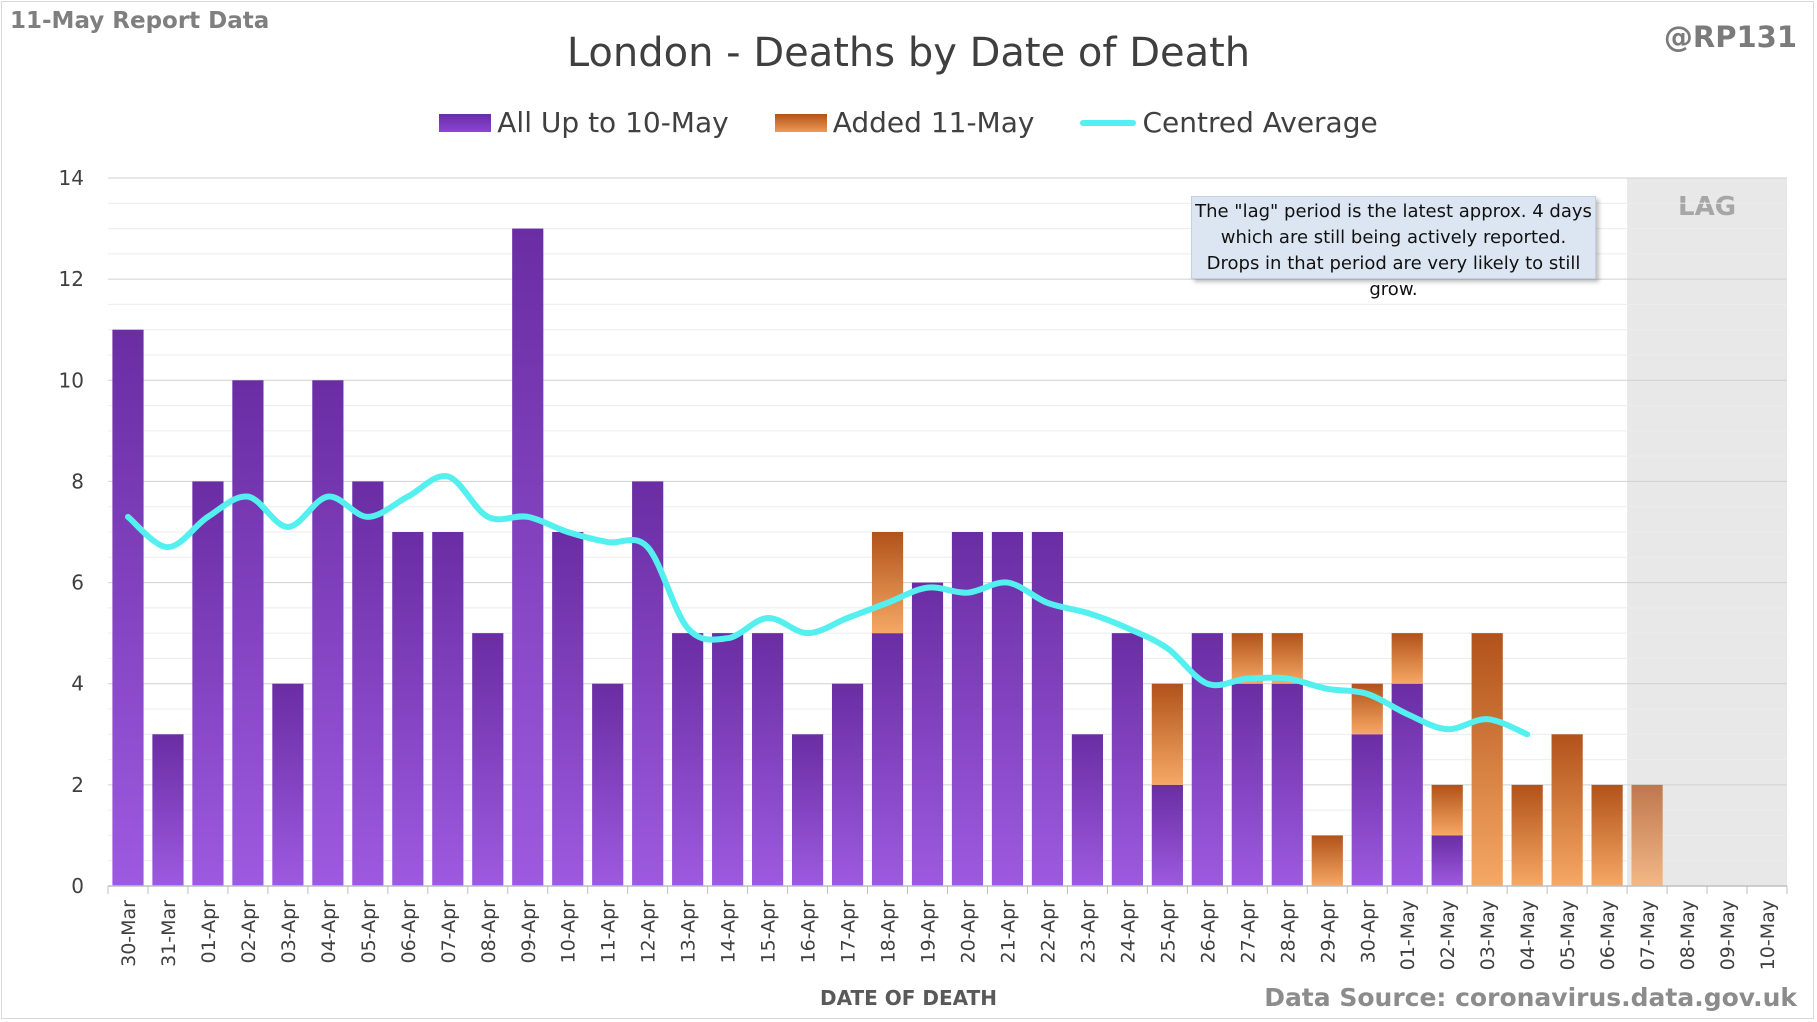 This screenshot has width=1817, height=1022. Describe the element at coordinates (800, 122) in the screenshot. I see `legend-swatch-orange` at that location.